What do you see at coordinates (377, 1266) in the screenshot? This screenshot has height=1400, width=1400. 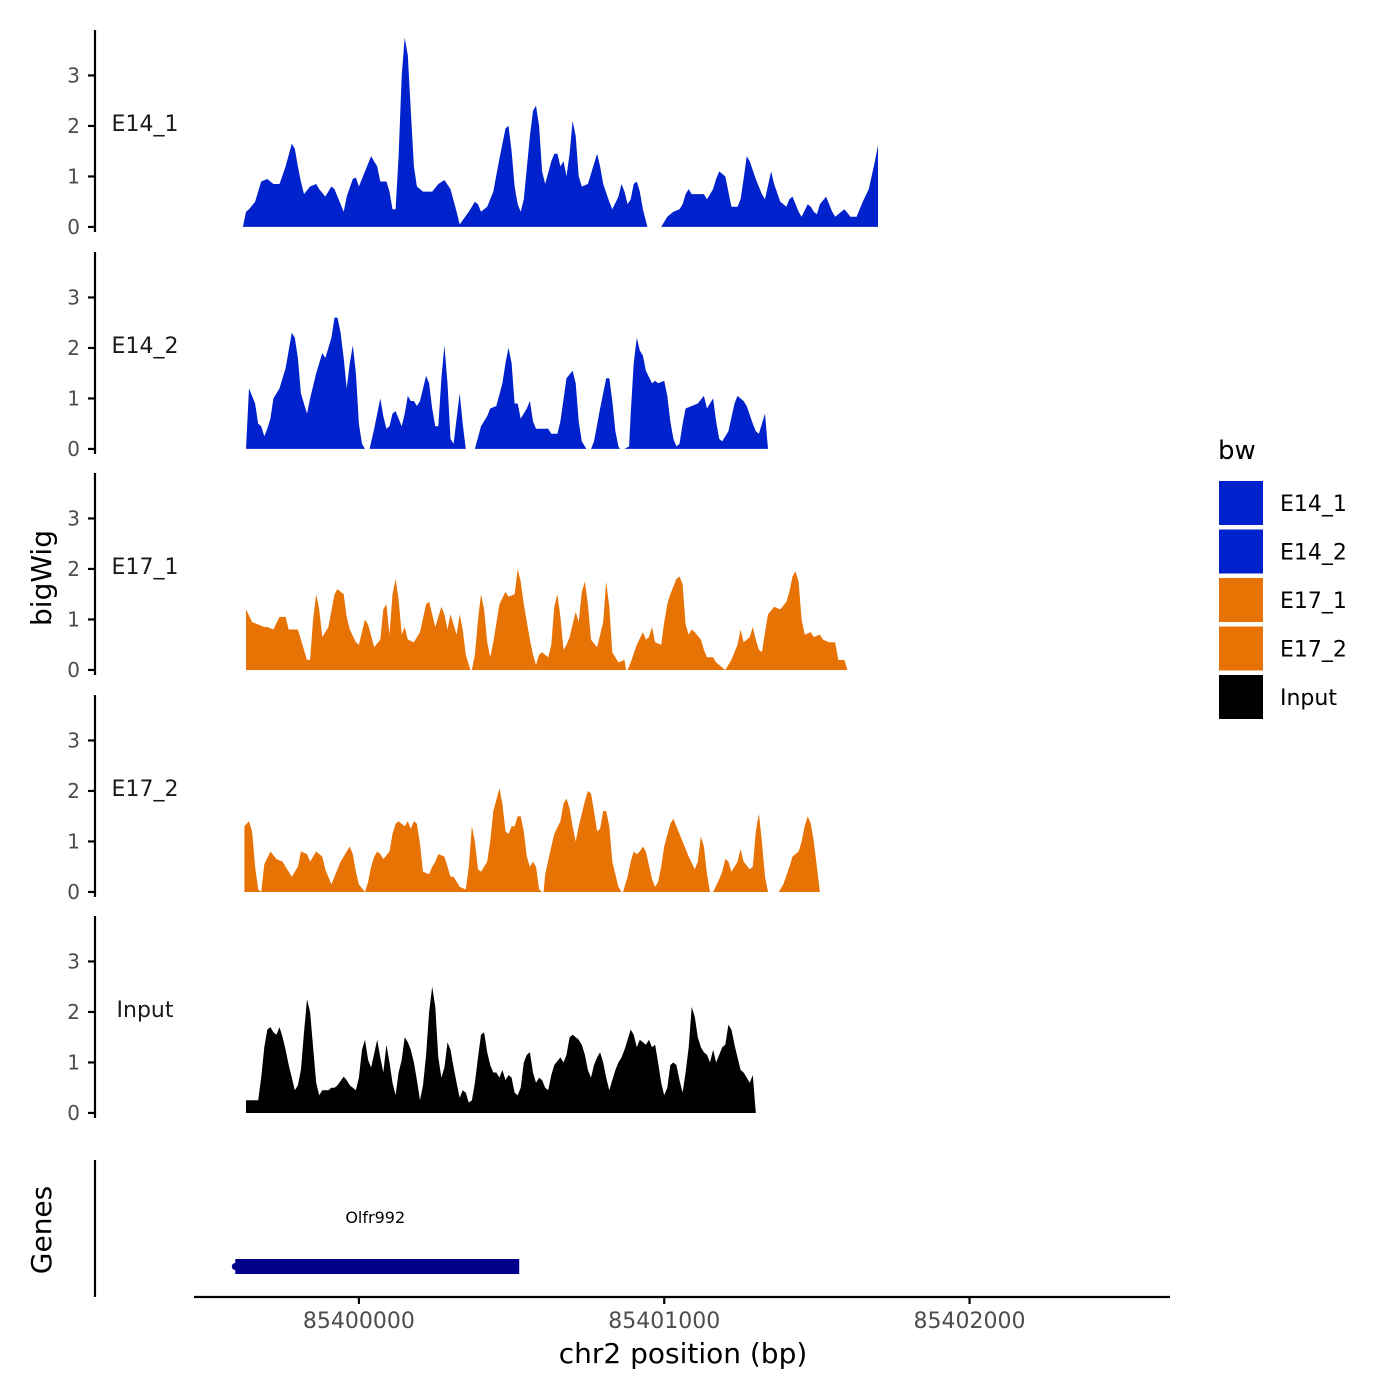 I see `gene-bar` at bounding box center [377, 1266].